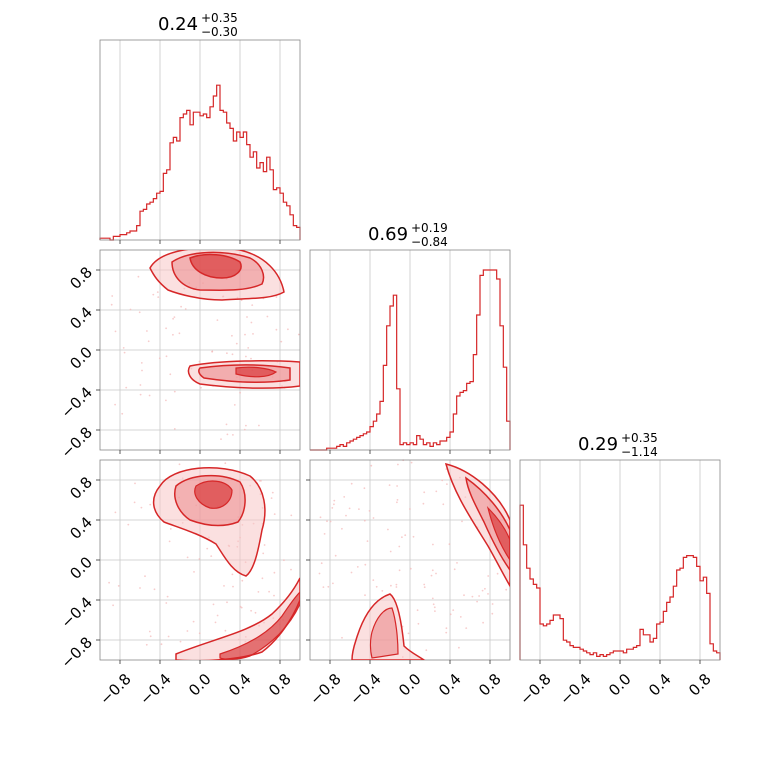 The height and width of the screenshot is (760, 760). I want to click on title-1-median: 0.69, so click(388, 234).